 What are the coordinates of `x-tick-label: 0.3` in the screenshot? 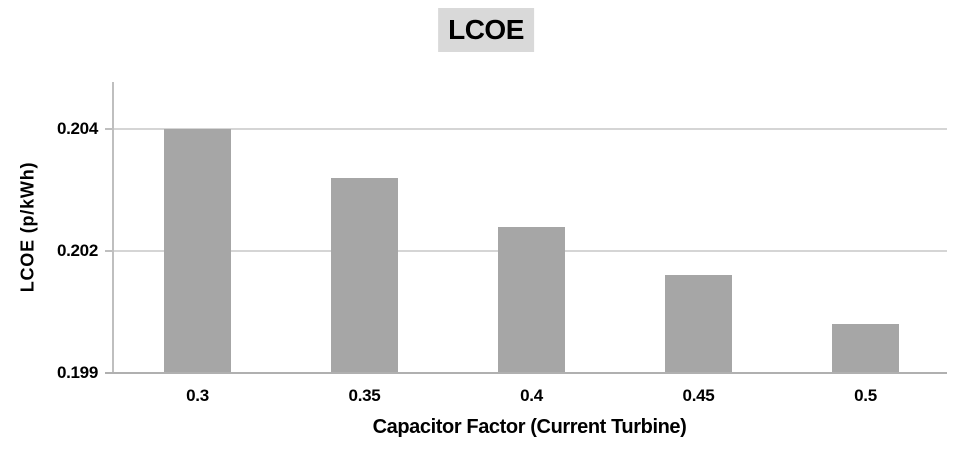 It's located at (197, 395).